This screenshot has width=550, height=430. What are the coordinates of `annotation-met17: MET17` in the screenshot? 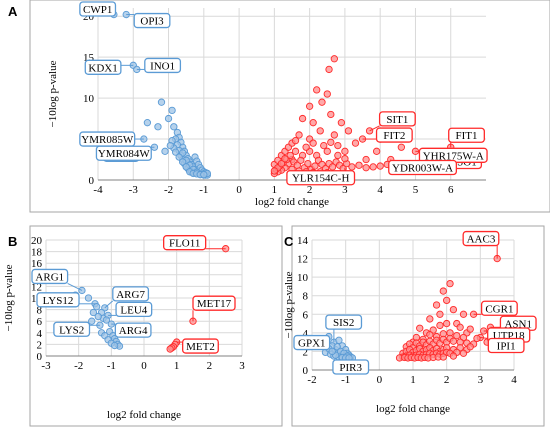 It's located at (214, 308).